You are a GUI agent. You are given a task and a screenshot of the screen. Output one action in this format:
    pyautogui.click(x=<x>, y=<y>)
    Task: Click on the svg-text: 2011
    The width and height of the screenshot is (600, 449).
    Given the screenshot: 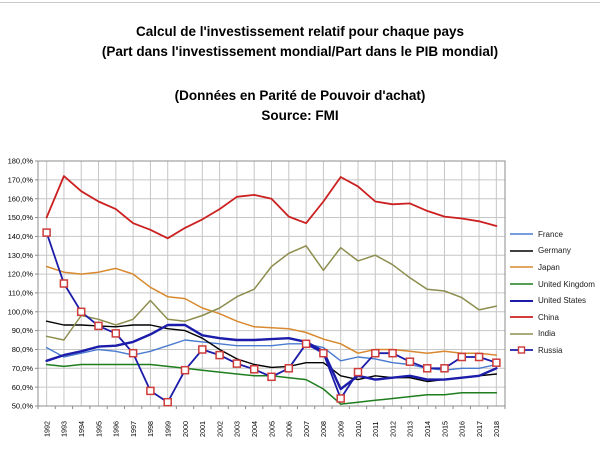 What is the action you would take?
    pyautogui.click(x=375, y=429)
    